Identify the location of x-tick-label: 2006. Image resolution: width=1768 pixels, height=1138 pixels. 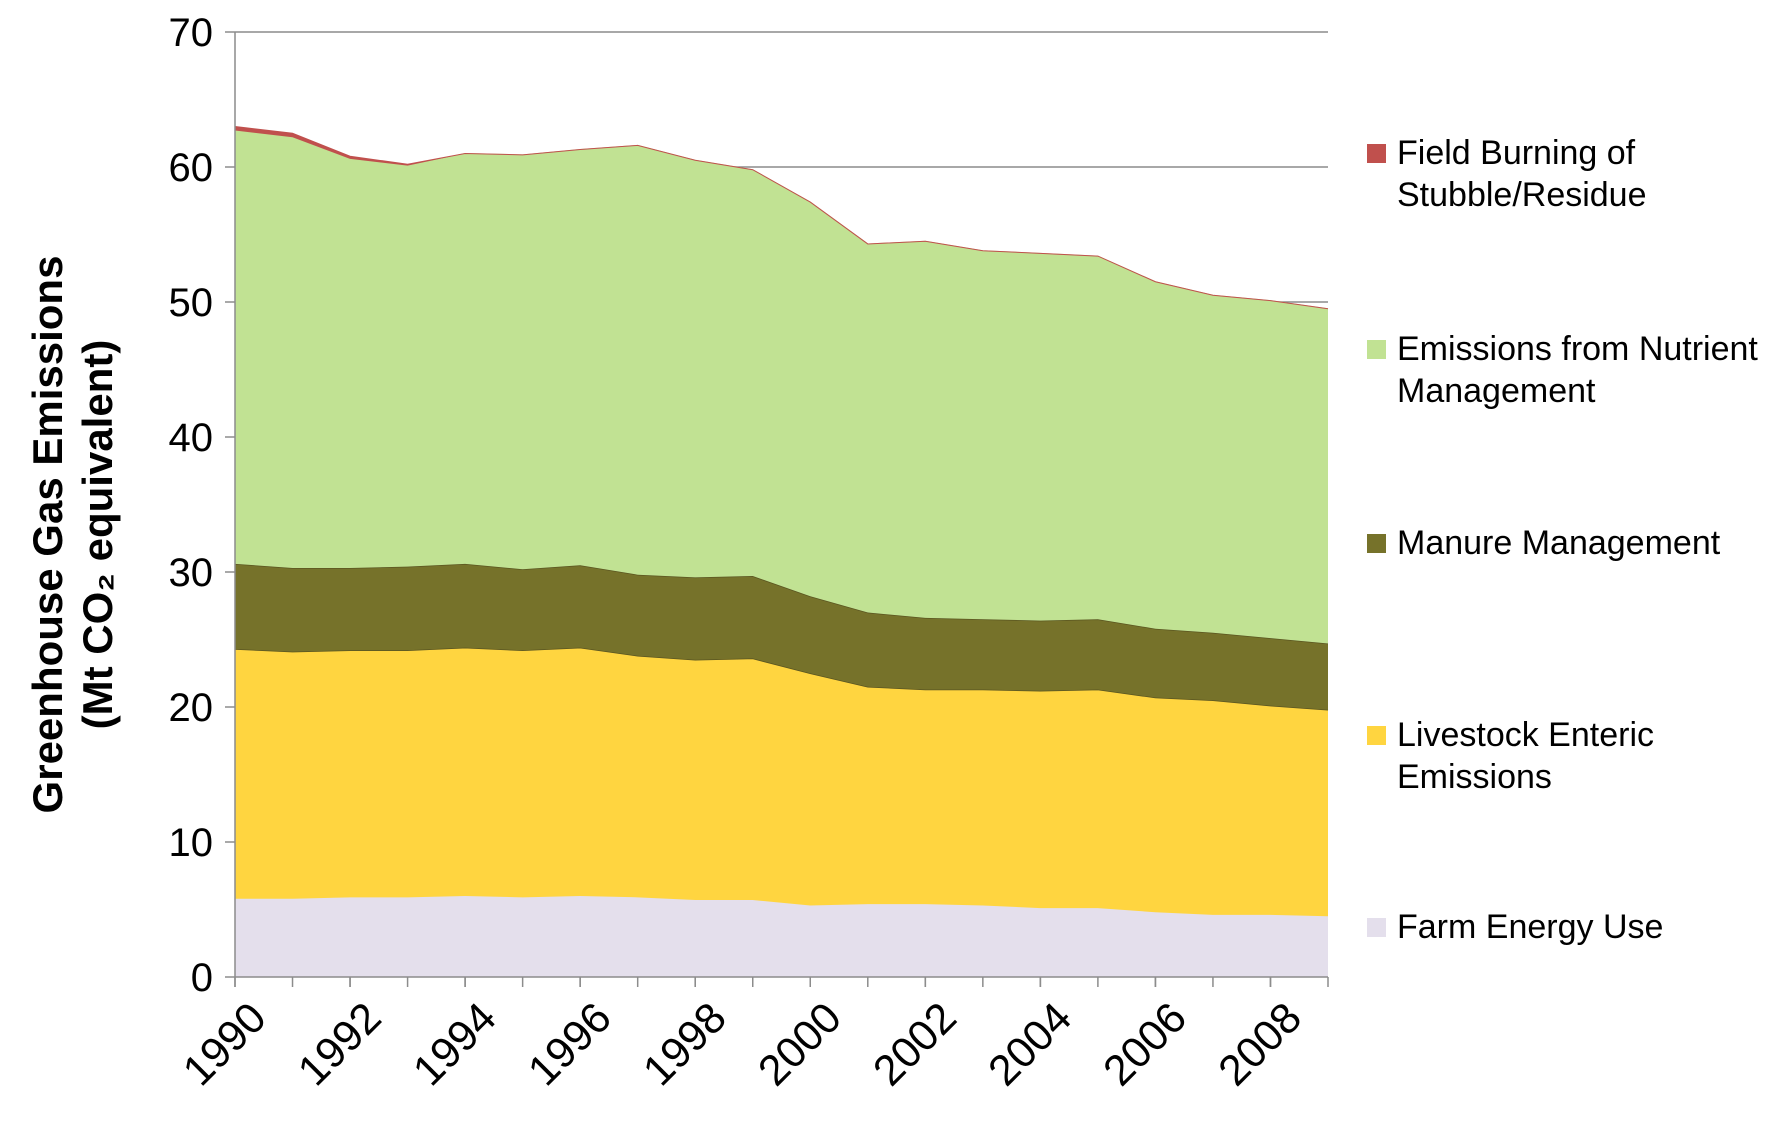
(1145, 1045).